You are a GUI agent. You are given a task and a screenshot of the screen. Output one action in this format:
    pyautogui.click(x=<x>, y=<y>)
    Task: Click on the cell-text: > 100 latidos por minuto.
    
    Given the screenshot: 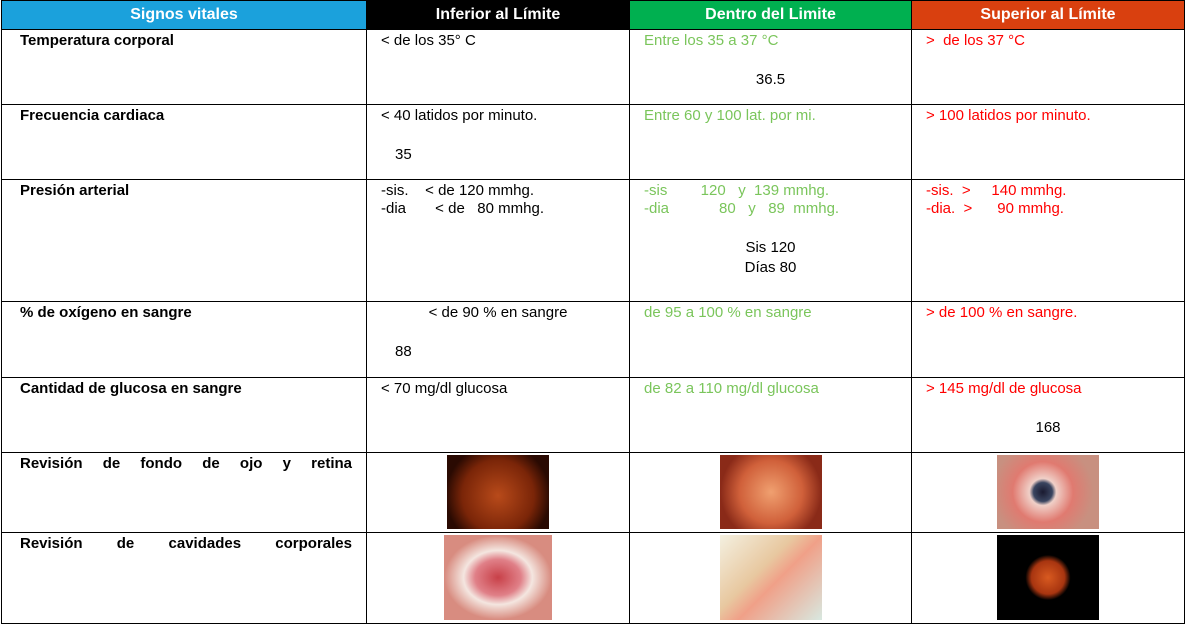 What is the action you would take?
    pyautogui.click(x=1008, y=115)
    